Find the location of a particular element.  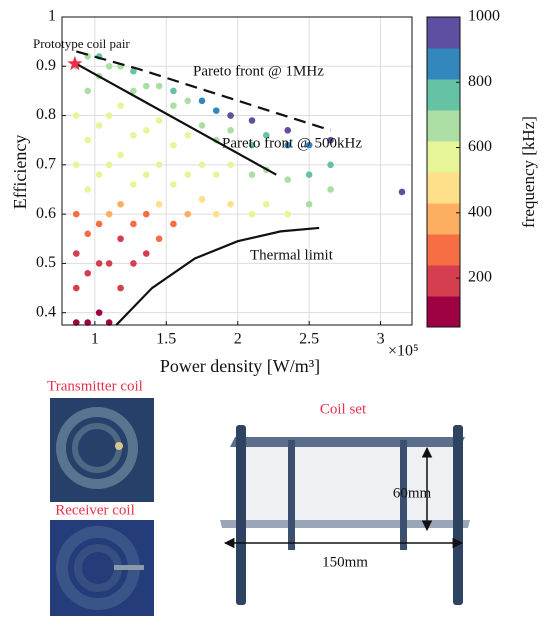

colorbar-label: frequency [kHz] is located at coordinates (528, 172).